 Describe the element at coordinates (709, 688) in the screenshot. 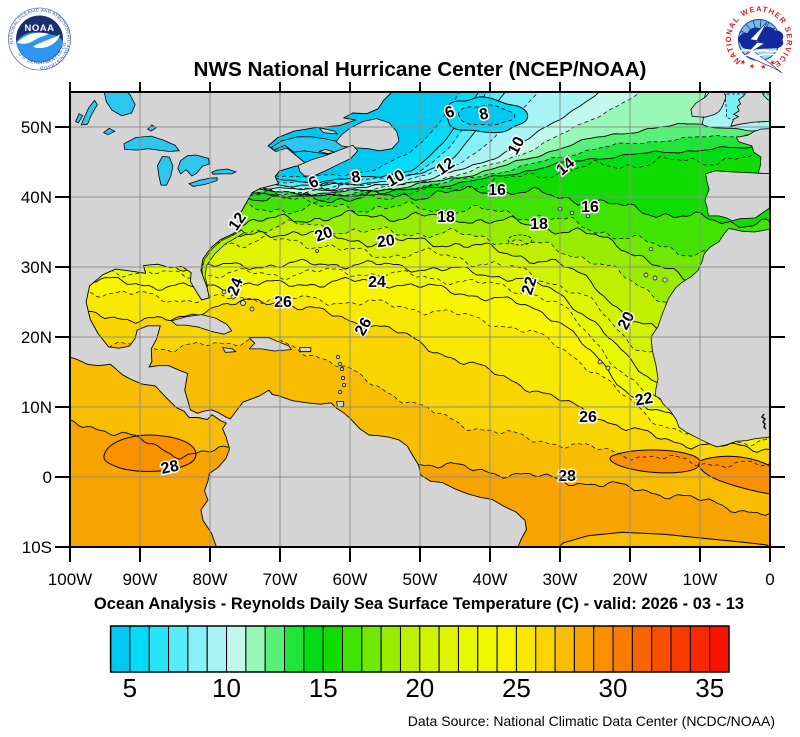

I see `svg-text: 35` at that location.